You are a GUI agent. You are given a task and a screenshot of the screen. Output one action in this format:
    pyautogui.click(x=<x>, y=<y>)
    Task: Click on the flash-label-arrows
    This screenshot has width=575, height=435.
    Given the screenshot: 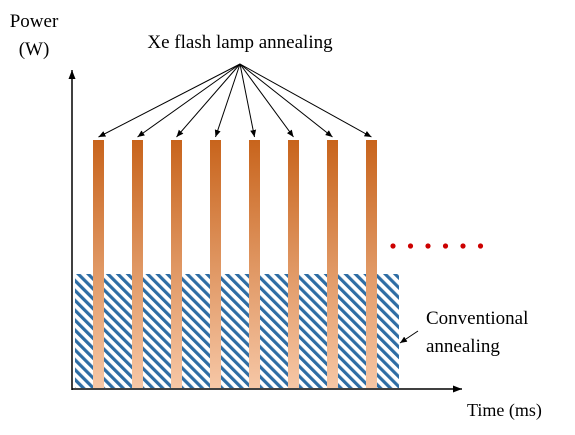 What is the action you would take?
    pyautogui.click(x=235, y=100)
    